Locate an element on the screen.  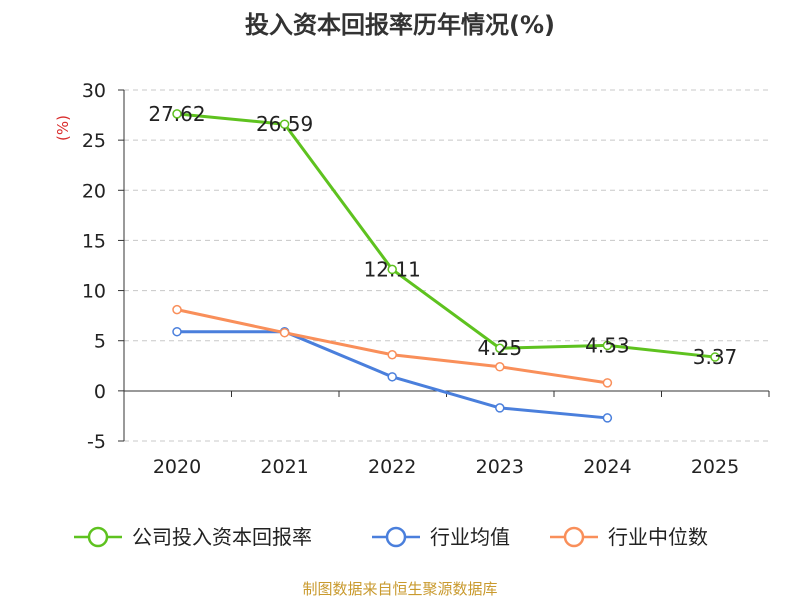
y-tick-label: 5 is located at coordinates (100, 342).